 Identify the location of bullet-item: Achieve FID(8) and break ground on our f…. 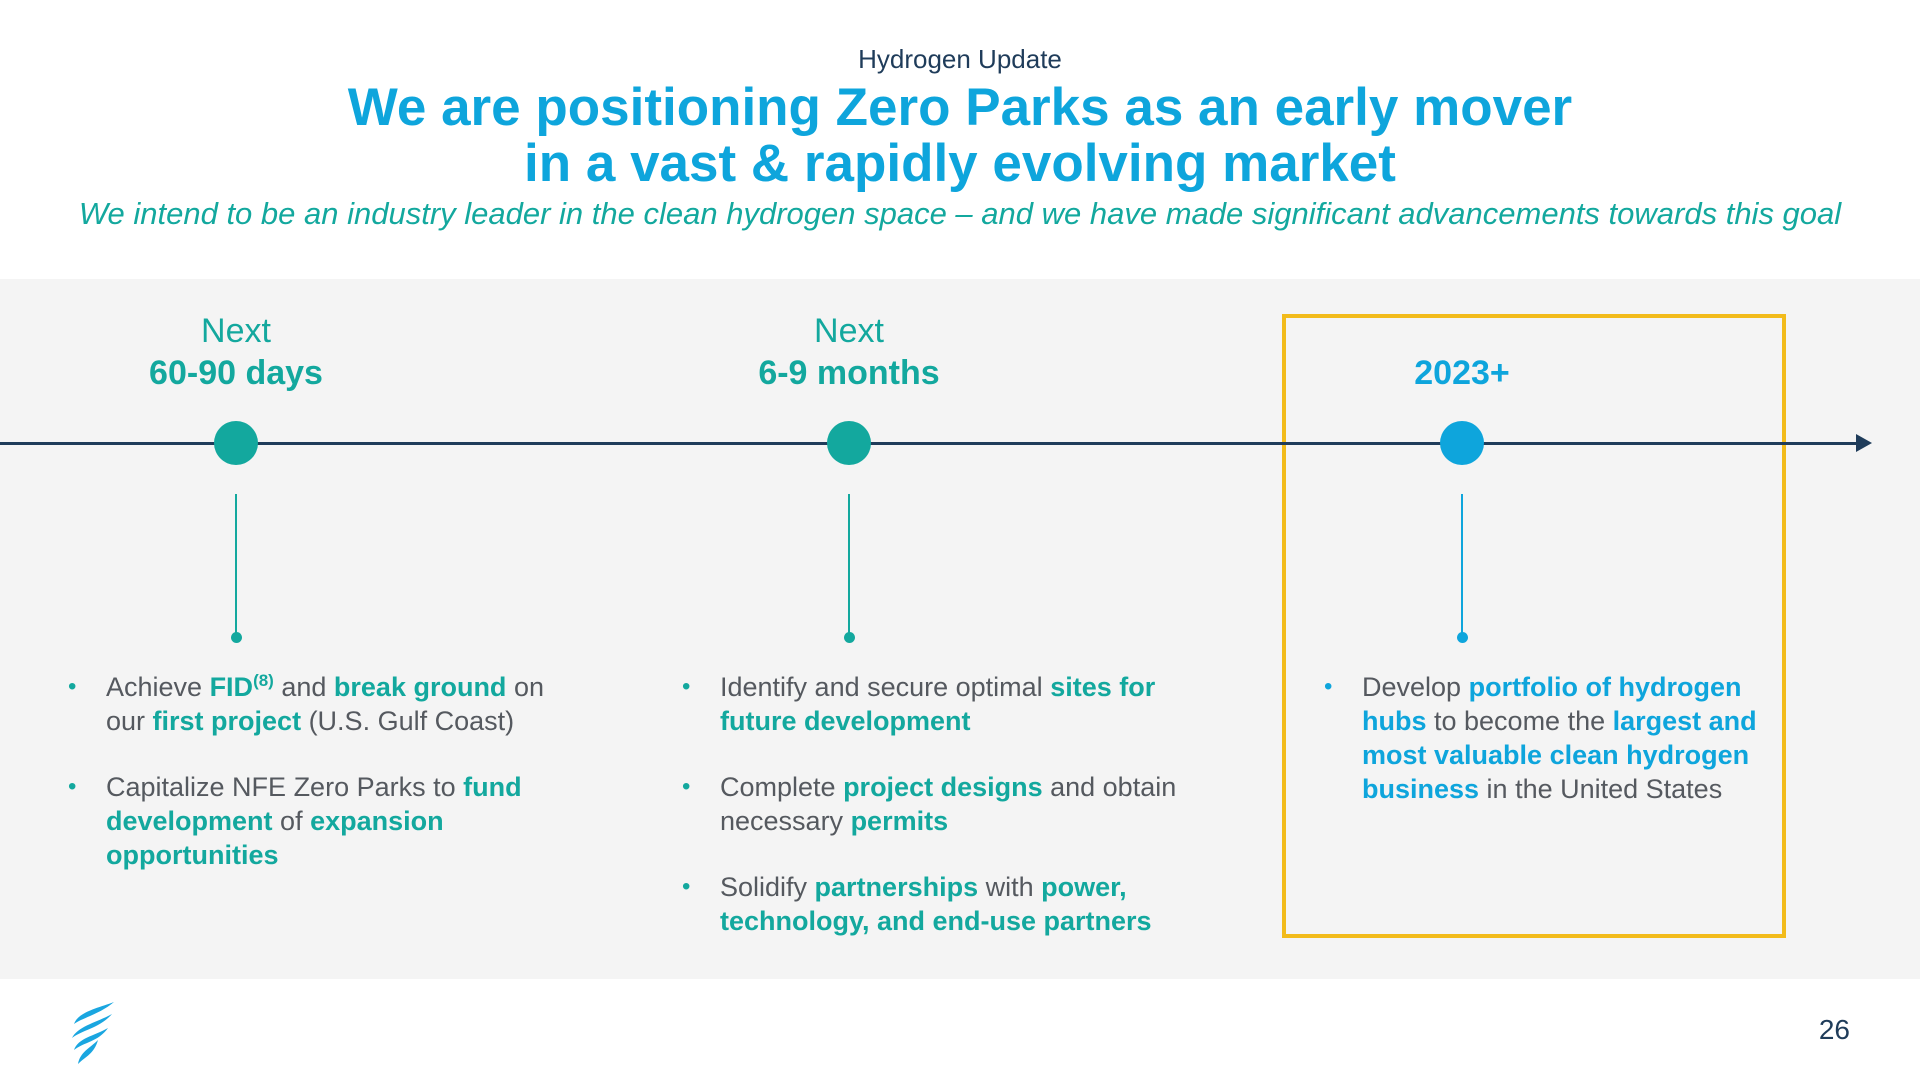
(308, 704).